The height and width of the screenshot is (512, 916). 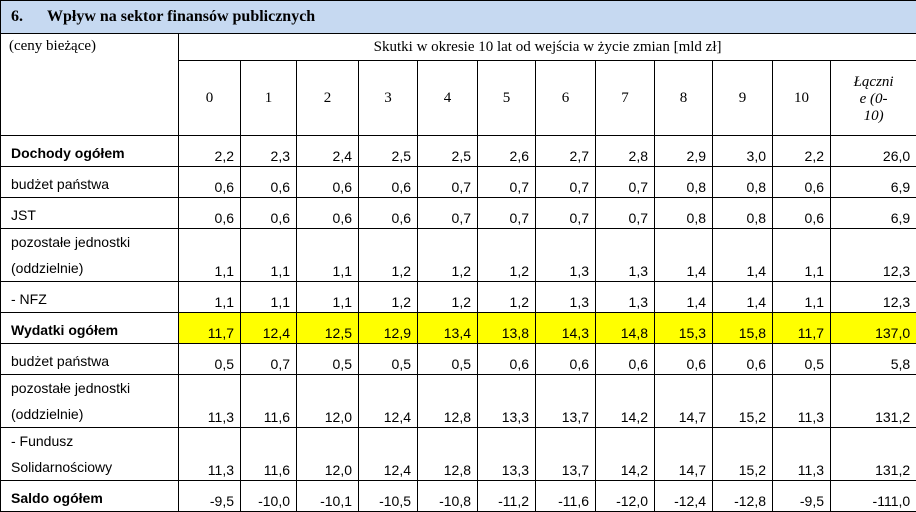 I want to click on row-label-line: Solidarnościowy, so click(x=94, y=467).